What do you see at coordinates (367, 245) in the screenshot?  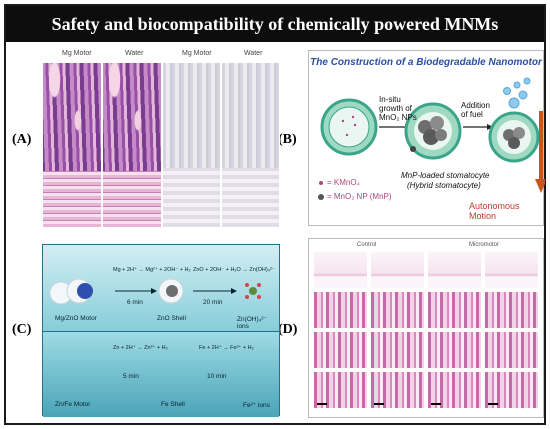 I see `header-control: Control` at bounding box center [367, 245].